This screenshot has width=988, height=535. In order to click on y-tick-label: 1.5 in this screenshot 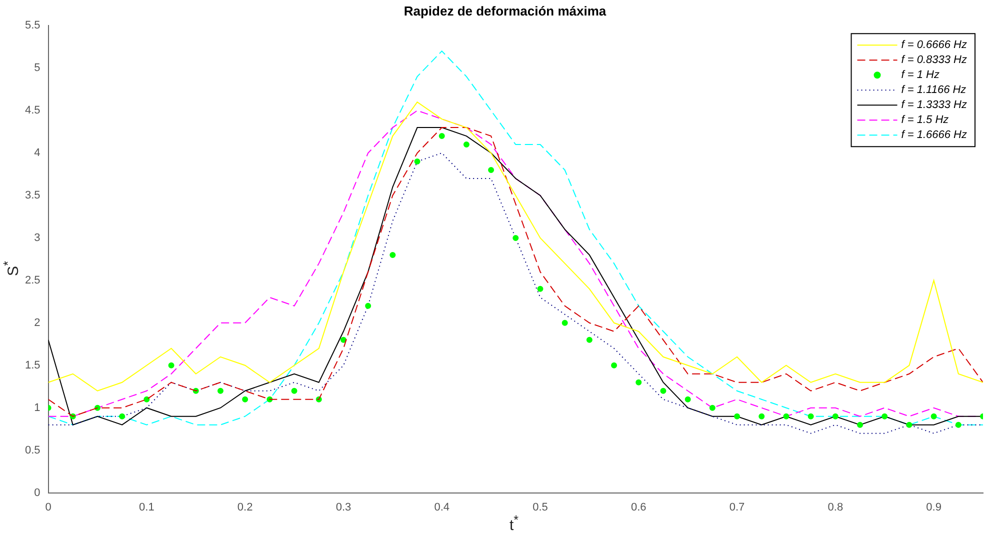, I will do `click(32, 365)`.